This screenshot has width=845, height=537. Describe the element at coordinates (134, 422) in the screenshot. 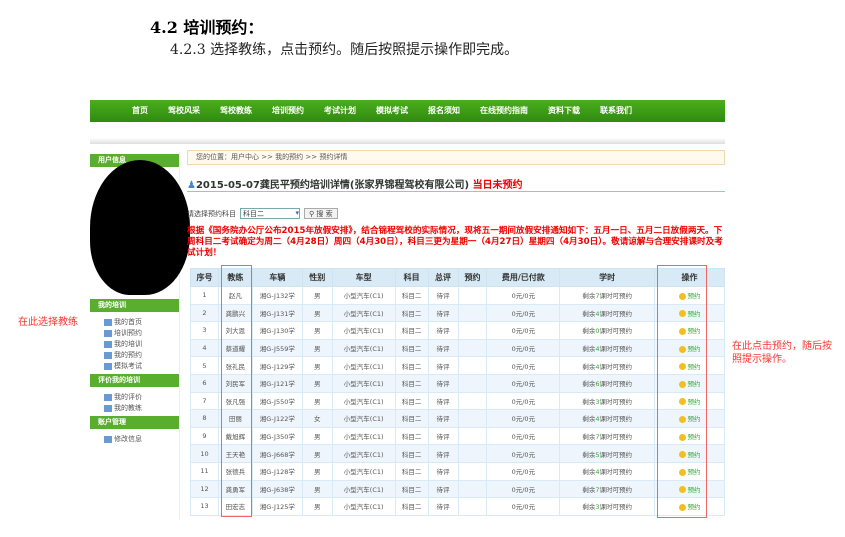

I see `group-account: 账户管理` at that location.